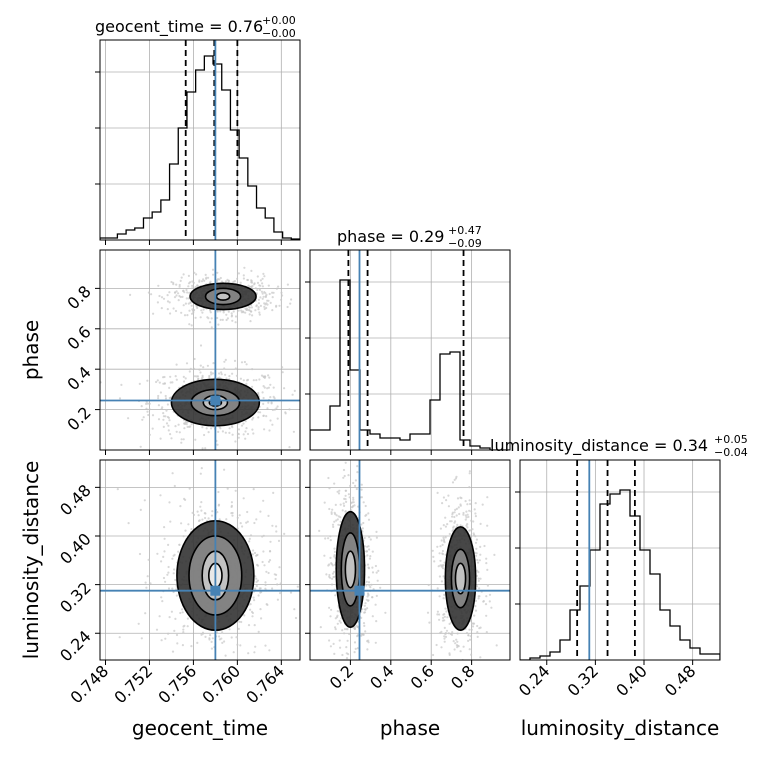 This screenshot has width=760, height=760. What do you see at coordinates (410, 350) in the screenshot?
I see `panel-phase-phase` at bounding box center [410, 350].